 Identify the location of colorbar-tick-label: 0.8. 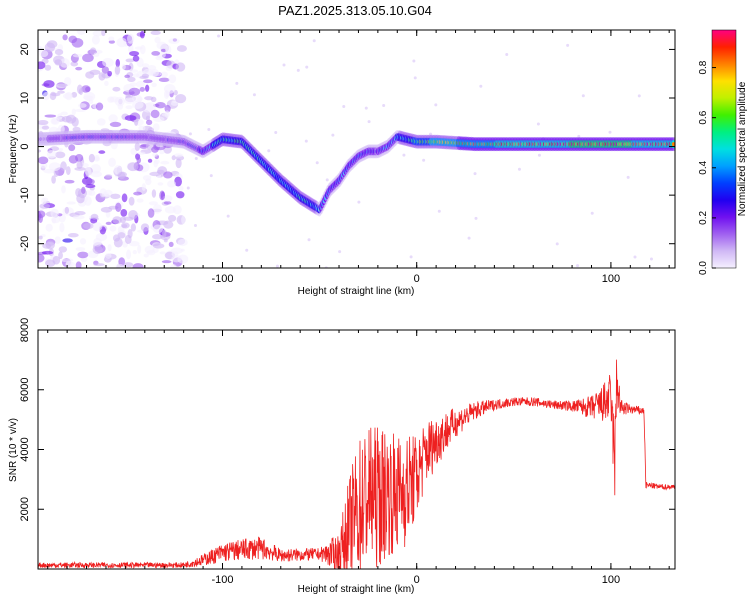
(703, 67).